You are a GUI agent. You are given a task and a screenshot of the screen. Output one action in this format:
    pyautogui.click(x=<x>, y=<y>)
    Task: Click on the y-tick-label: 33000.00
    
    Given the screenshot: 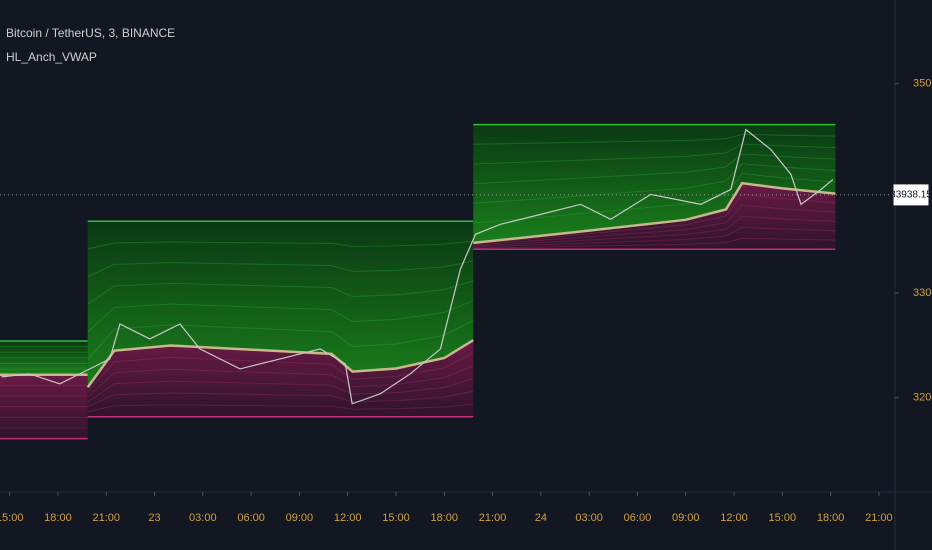 What is the action you would take?
    pyautogui.click(x=922, y=293)
    